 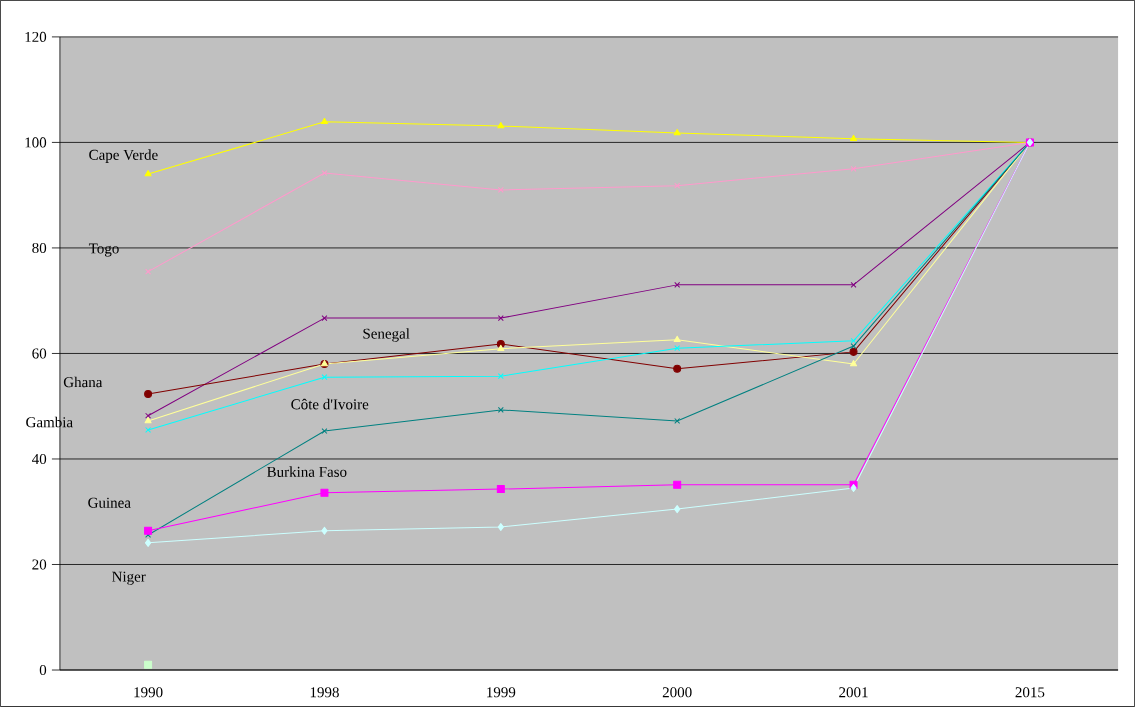 I want to click on annotation: Burkina Faso, so click(x=307, y=471).